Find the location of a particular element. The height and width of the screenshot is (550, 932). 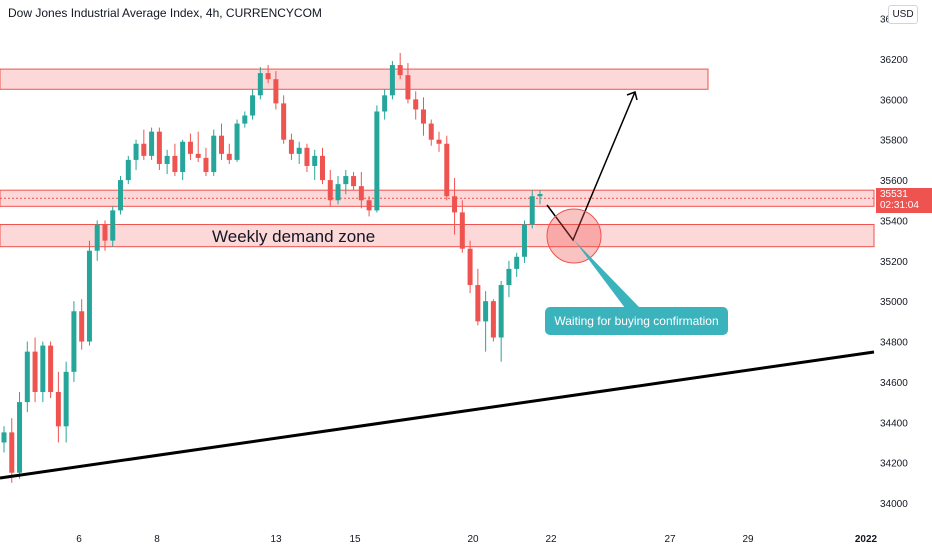

arrow-head is located at coordinates (632, 96).